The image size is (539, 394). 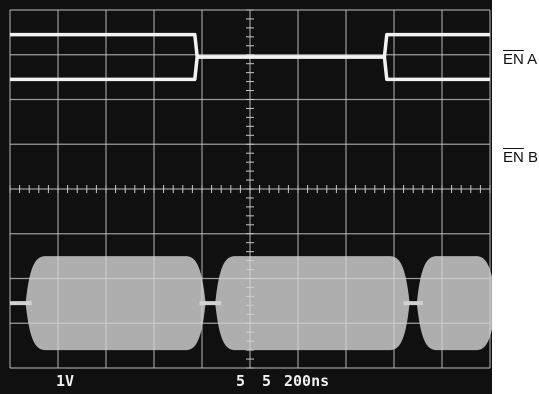 What do you see at coordinates (240, 381) in the screenshot?
I see `ch2-left-readout: 5` at bounding box center [240, 381].